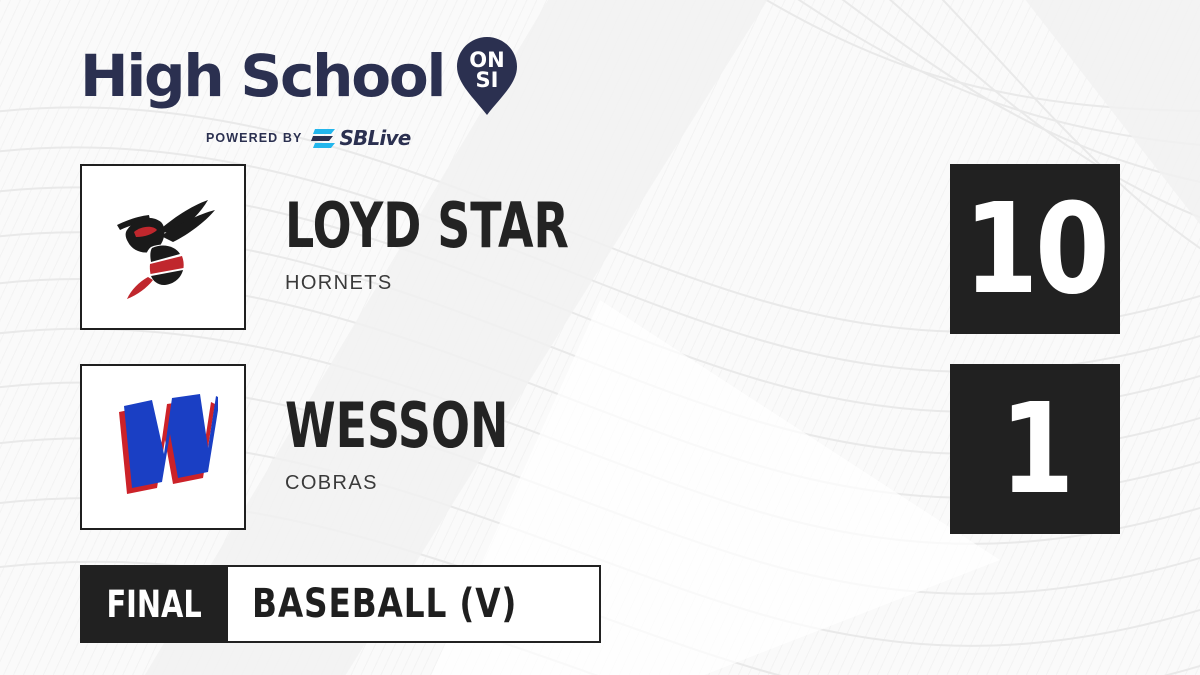 Image resolution: width=1200 pixels, height=675 pixels. Describe the element at coordinates (487, 60) in the screenshot. I see `pin-label-on: ON` at that location.